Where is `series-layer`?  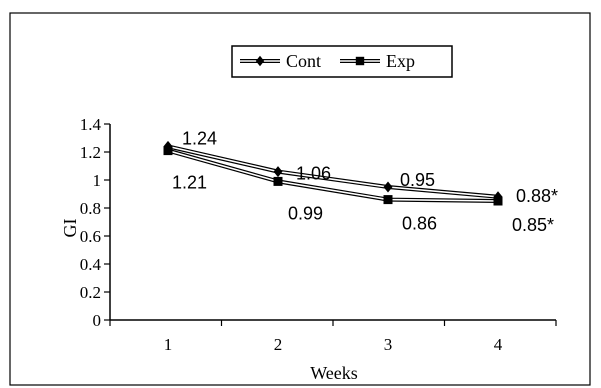
series-layer is located at coordinates (333, 173).